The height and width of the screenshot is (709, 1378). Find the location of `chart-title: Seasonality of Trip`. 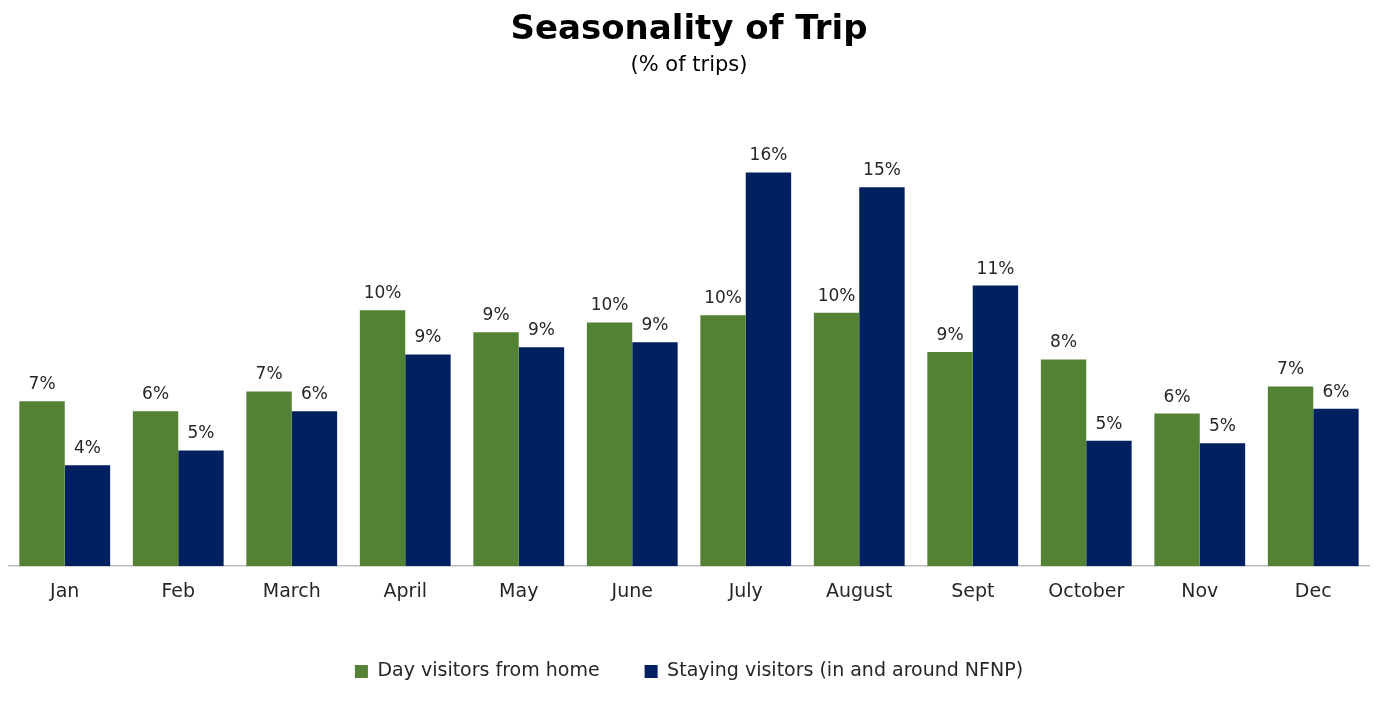

chart-title: Seasonality of Trip is located at coordinates (689, 27).